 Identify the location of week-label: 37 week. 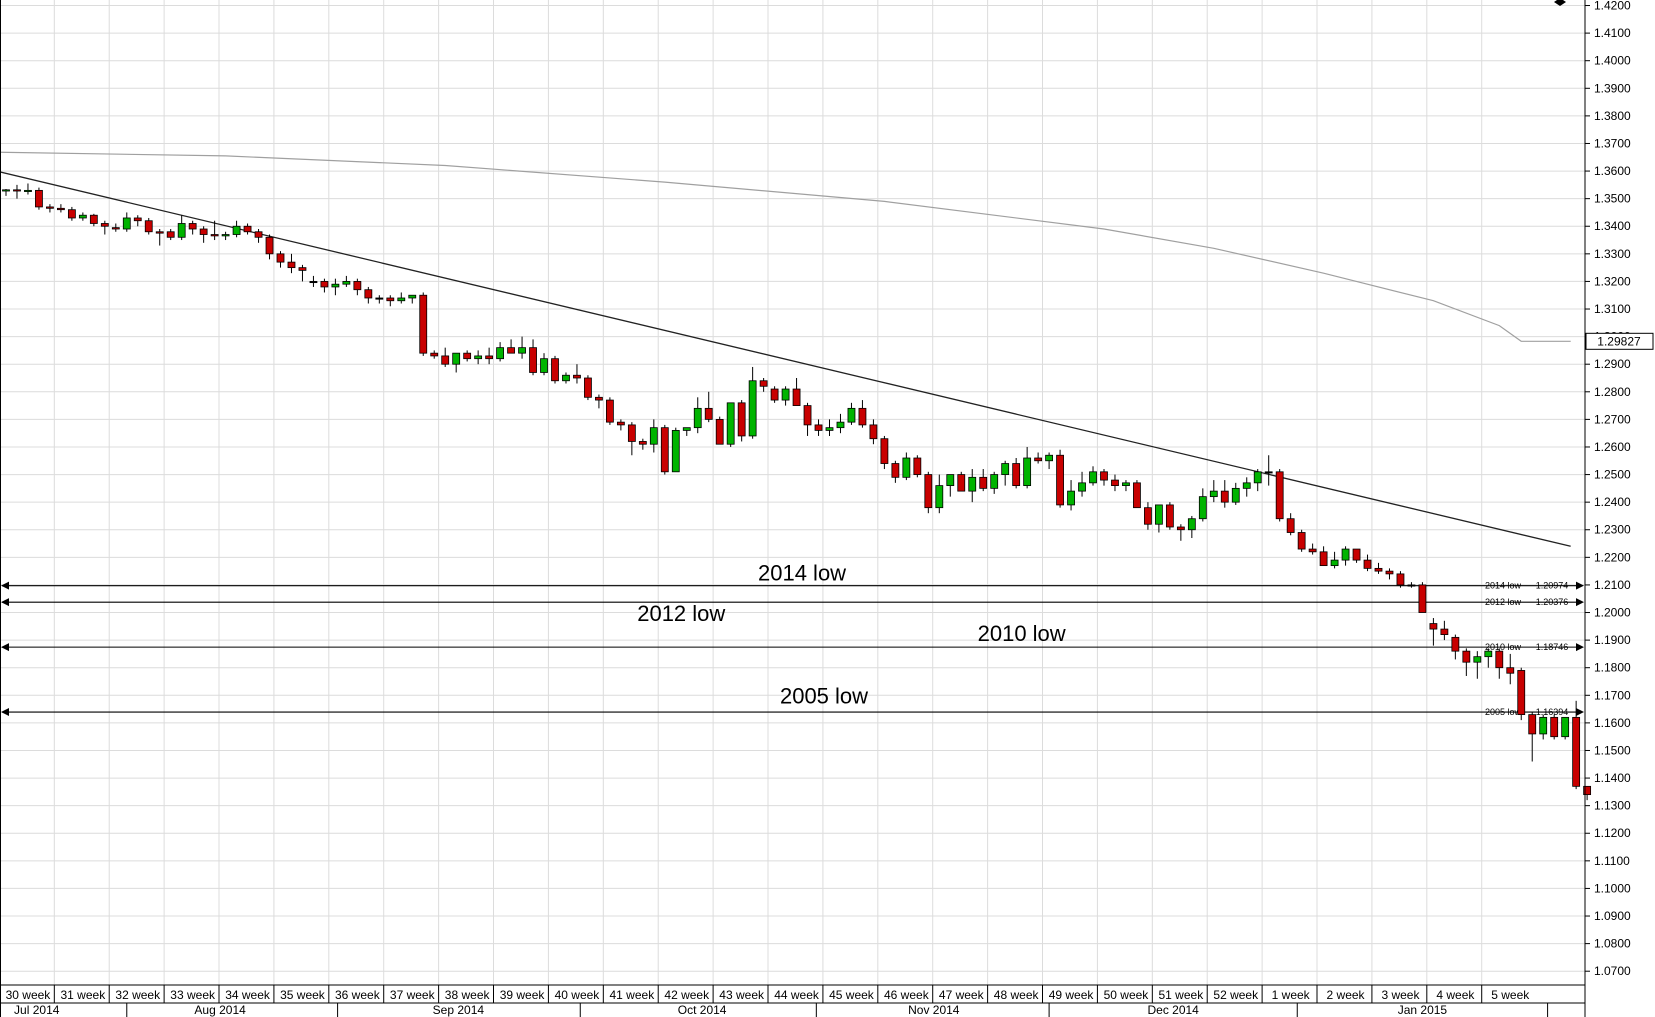
(413, 995).